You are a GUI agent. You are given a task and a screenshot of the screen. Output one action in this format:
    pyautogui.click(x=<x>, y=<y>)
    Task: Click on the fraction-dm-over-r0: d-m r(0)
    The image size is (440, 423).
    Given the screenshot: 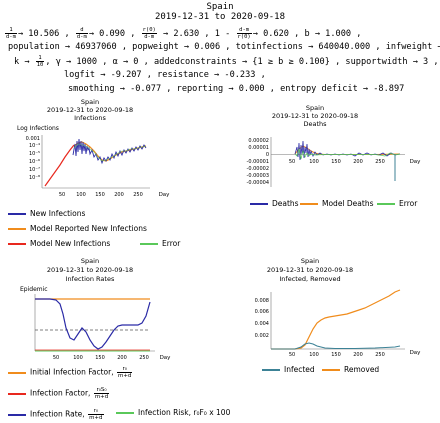 What is the action you would take?
    pyautogui.click(x=244, y=33)
    